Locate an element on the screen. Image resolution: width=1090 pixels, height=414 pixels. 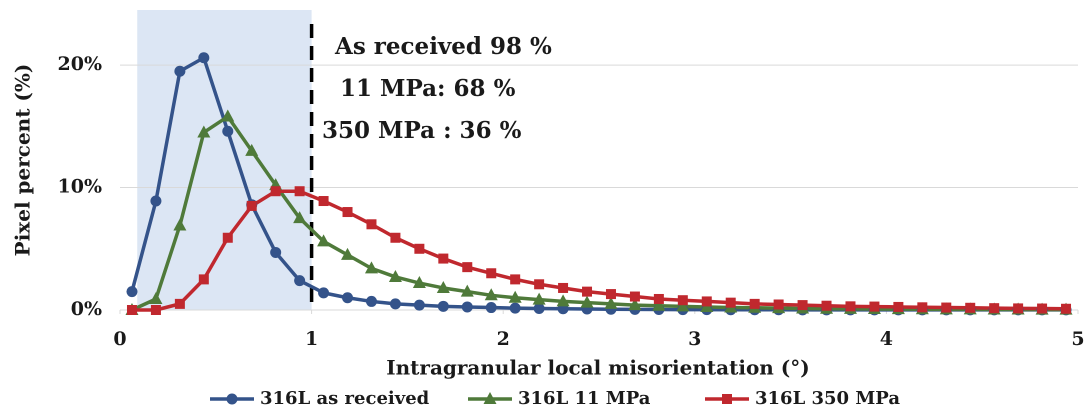
y-tick-label: 20% is located at coordinates (80, 64).